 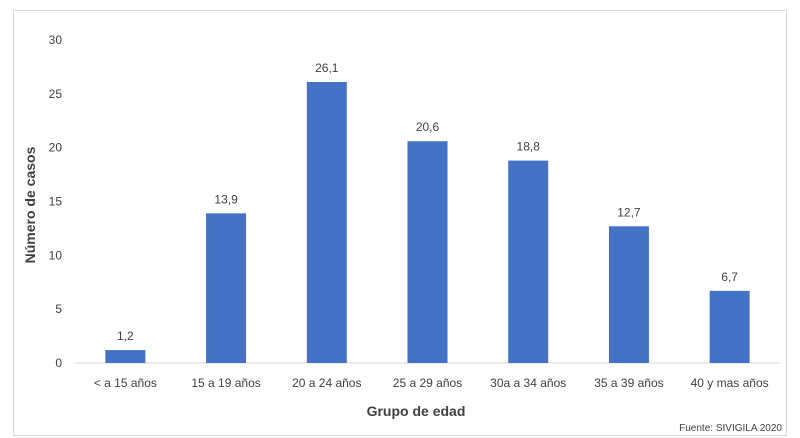 I want to click on x-tick-label: 20 a 24 años, so click(x=326, y=383).